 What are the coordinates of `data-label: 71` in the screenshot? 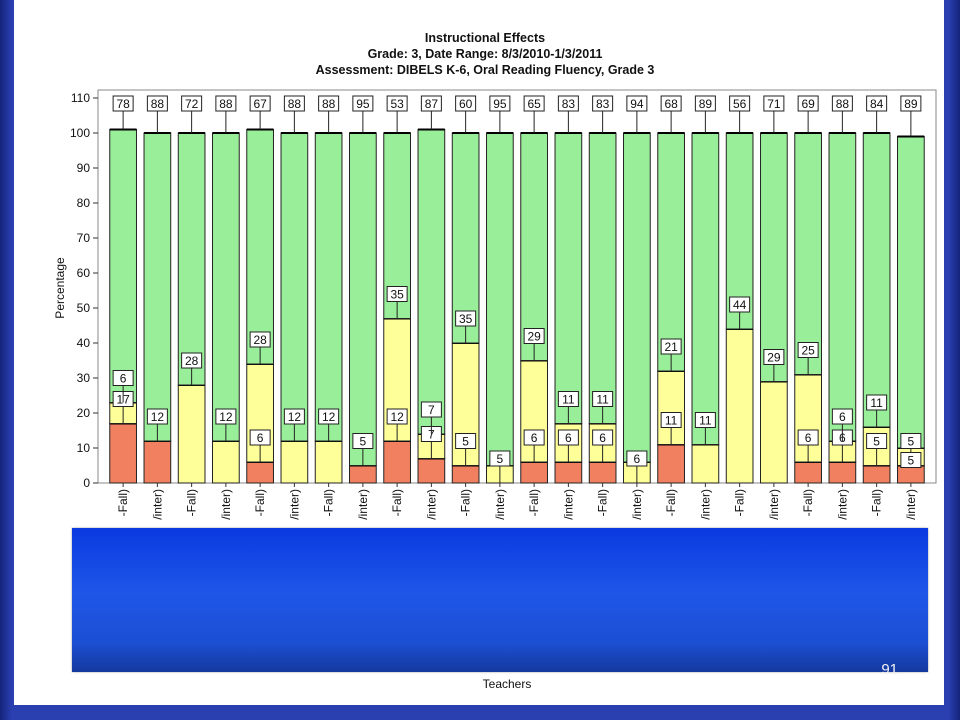 It's located at (774, 104).